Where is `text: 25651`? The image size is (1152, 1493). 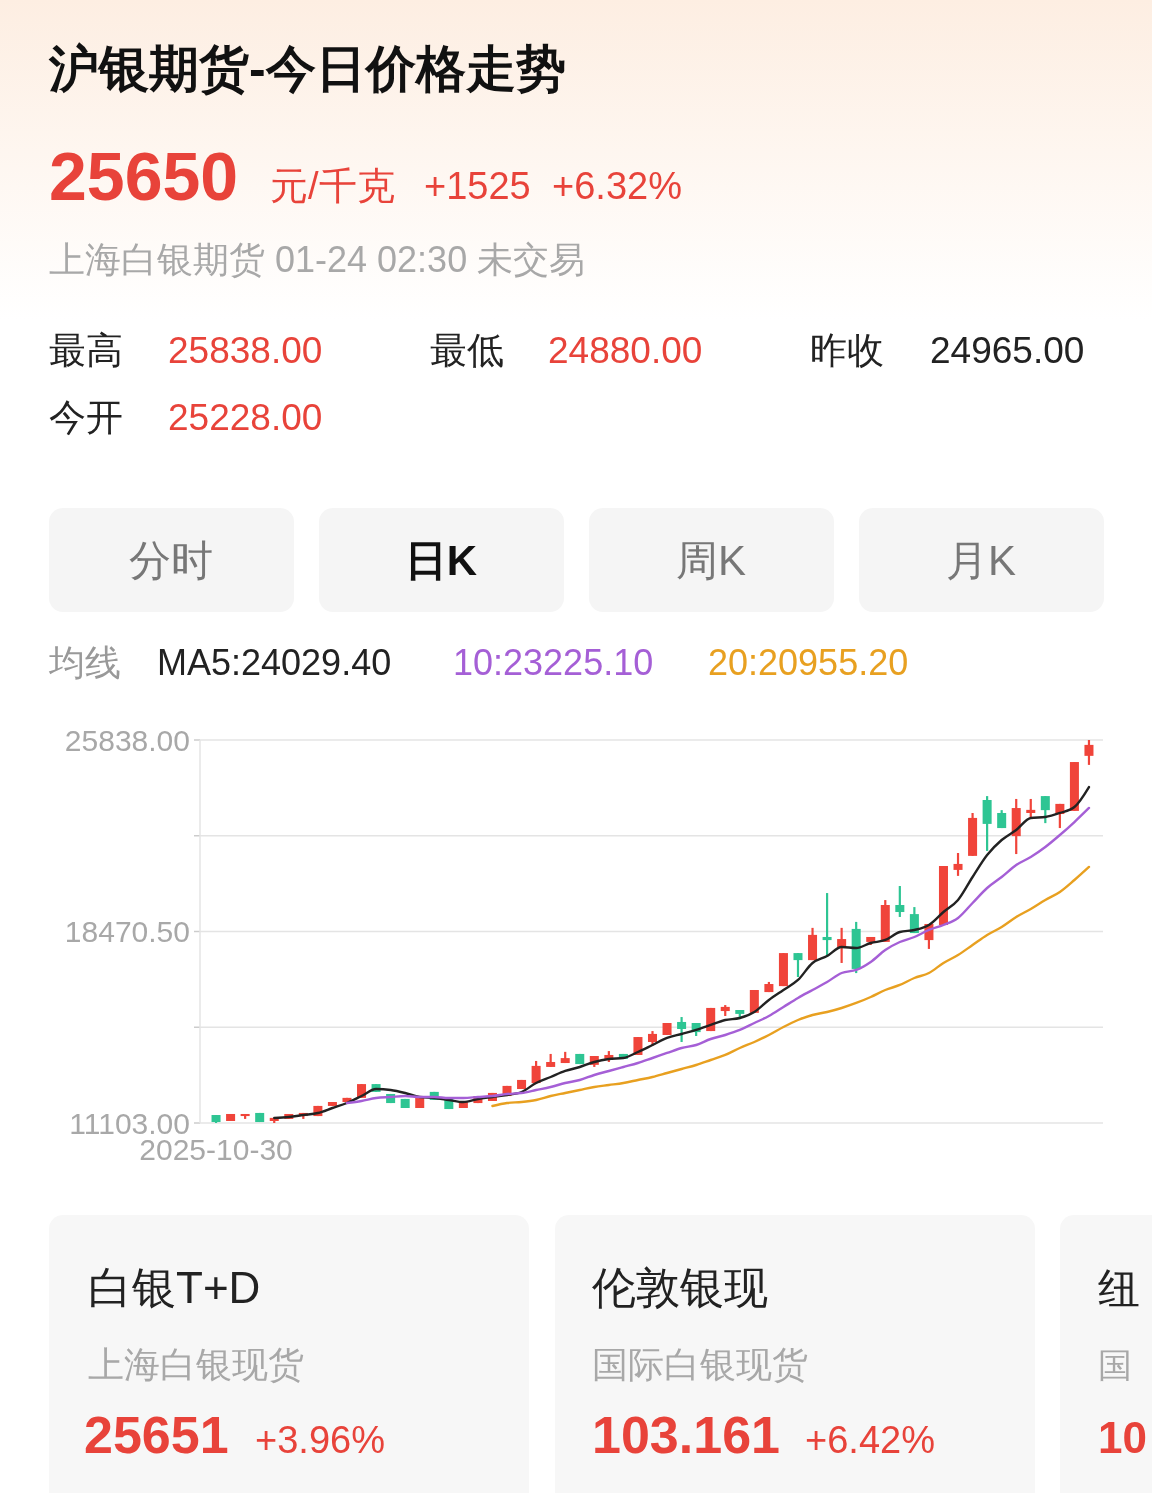 text: 25651 is located at coordinates (156, 1435).